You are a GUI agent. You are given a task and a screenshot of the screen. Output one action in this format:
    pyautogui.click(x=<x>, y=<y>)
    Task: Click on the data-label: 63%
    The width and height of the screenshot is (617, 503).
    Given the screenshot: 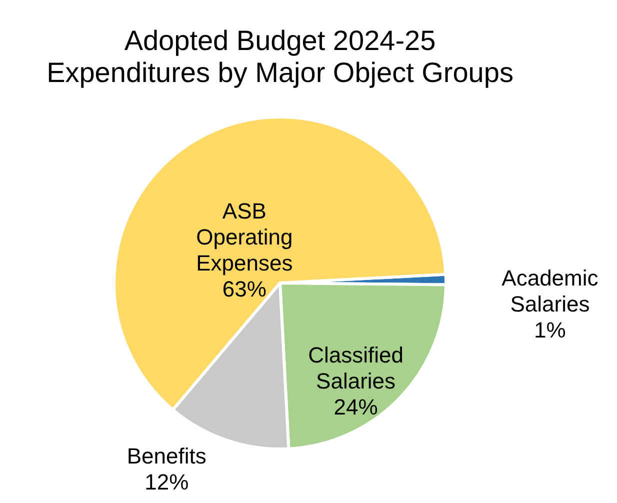 What is the action you would take?
    pyautogui.click(x=244, y=289)
    